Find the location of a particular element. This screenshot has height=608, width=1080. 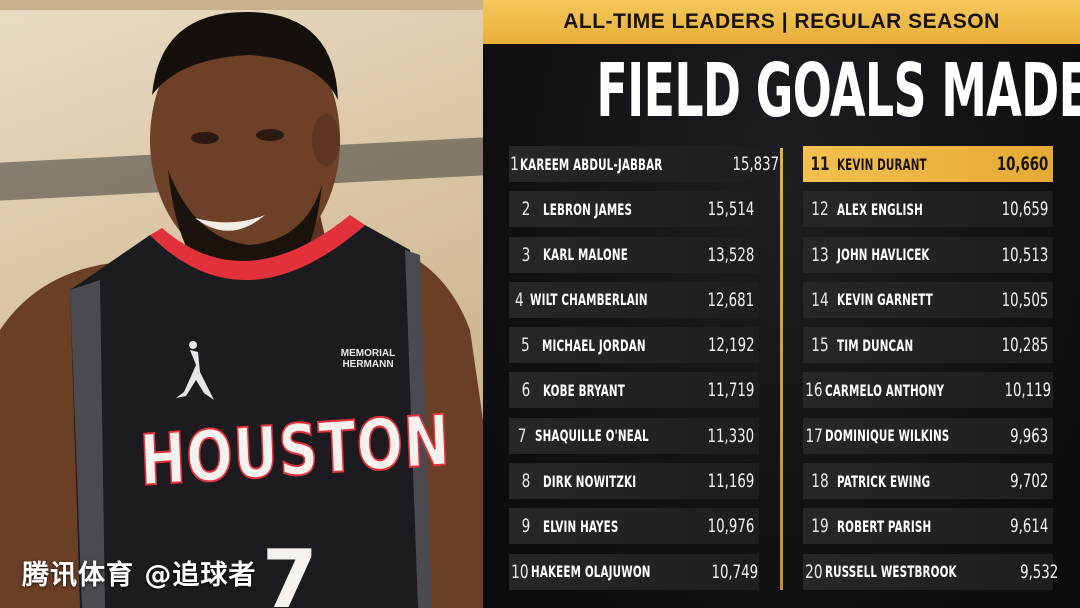

leader-rank: 13 is located at coordinates (820, 254).